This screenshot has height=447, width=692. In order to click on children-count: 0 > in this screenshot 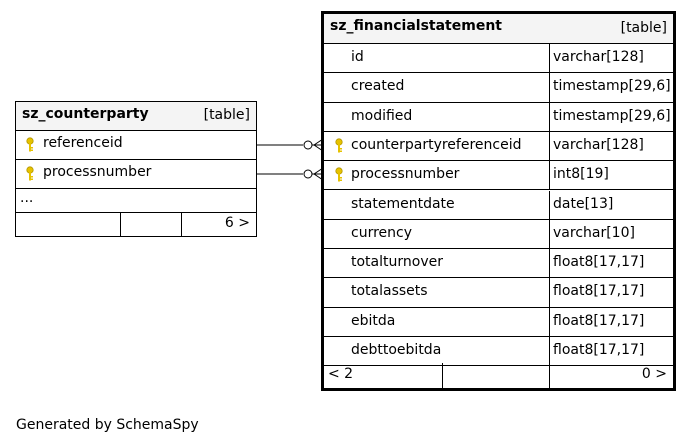, I will do `click(654, 374)`.